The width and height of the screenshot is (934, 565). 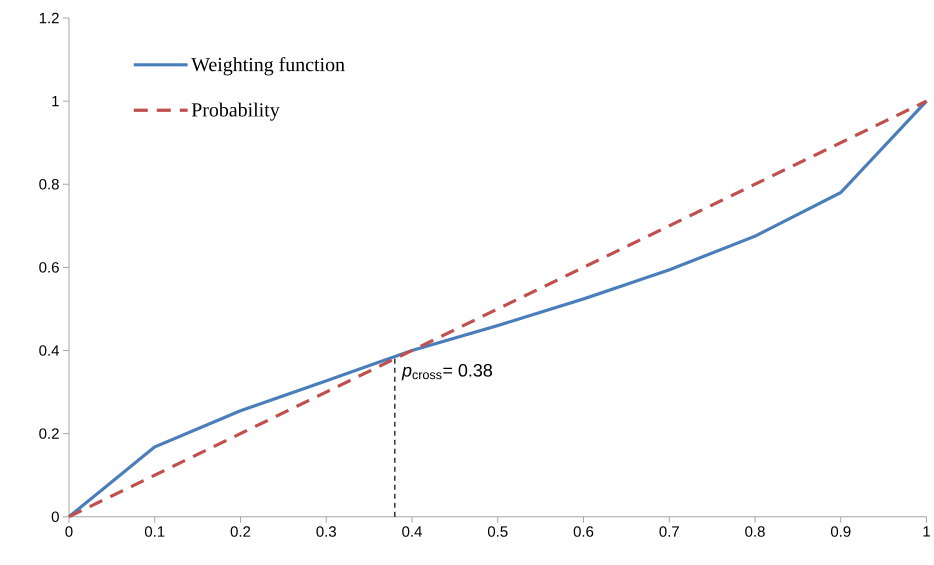 I want to click on y-tick-label: 0, so click(x=55, y=517).